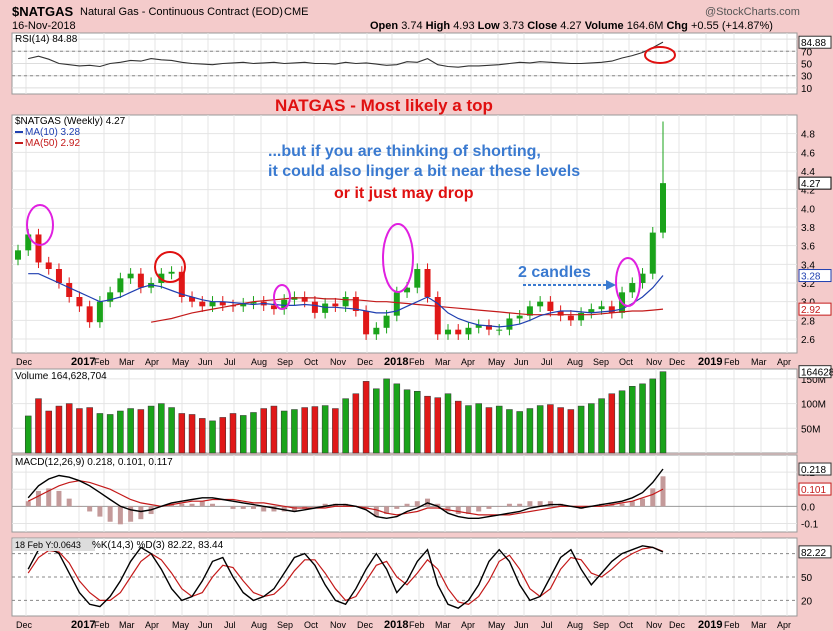 This screenshot has height=631, width=833. Describe the element at coordinates (345, 577) in the screenshot. I see `stochastic-k-line` at that location.